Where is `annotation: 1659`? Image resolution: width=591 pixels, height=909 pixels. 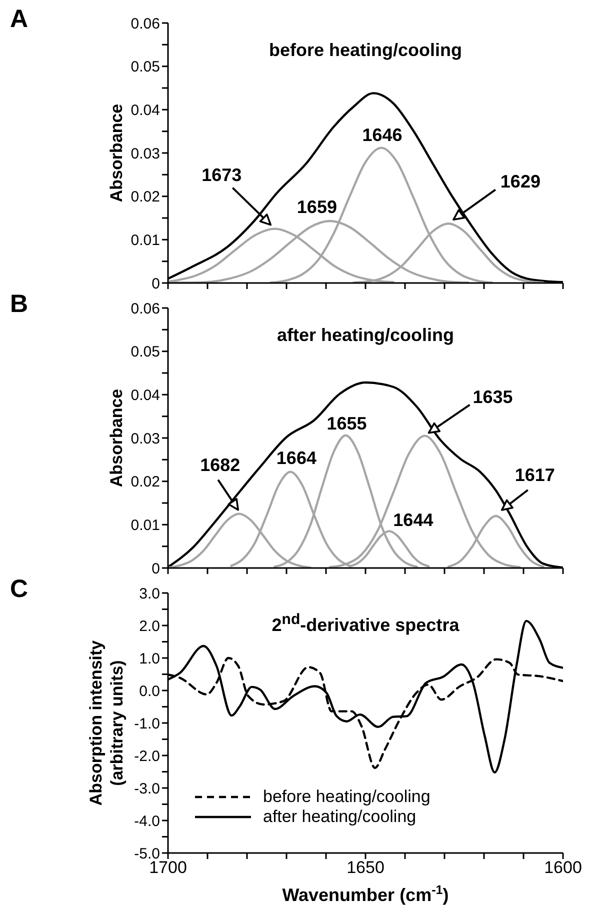
annotation: 1659 is located at coordinates (316, 207).